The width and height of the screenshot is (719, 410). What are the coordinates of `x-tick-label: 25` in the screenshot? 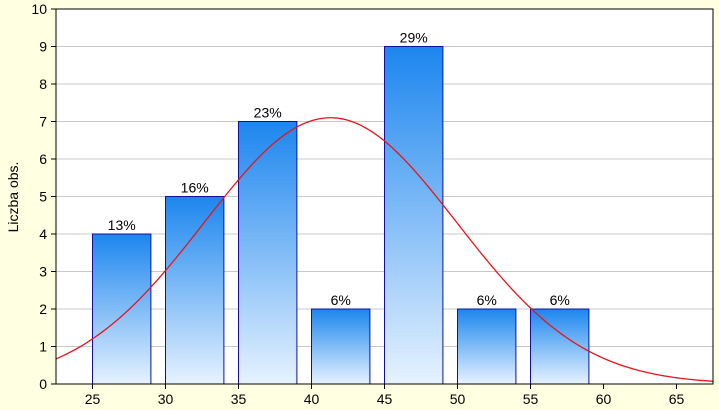 It's located at (93, 399).